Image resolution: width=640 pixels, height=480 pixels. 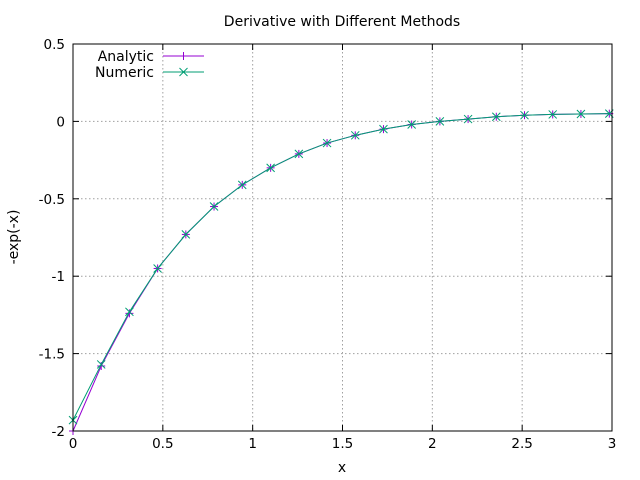 I want to click on legend-label: Numeric, so click(x=124, y=73).